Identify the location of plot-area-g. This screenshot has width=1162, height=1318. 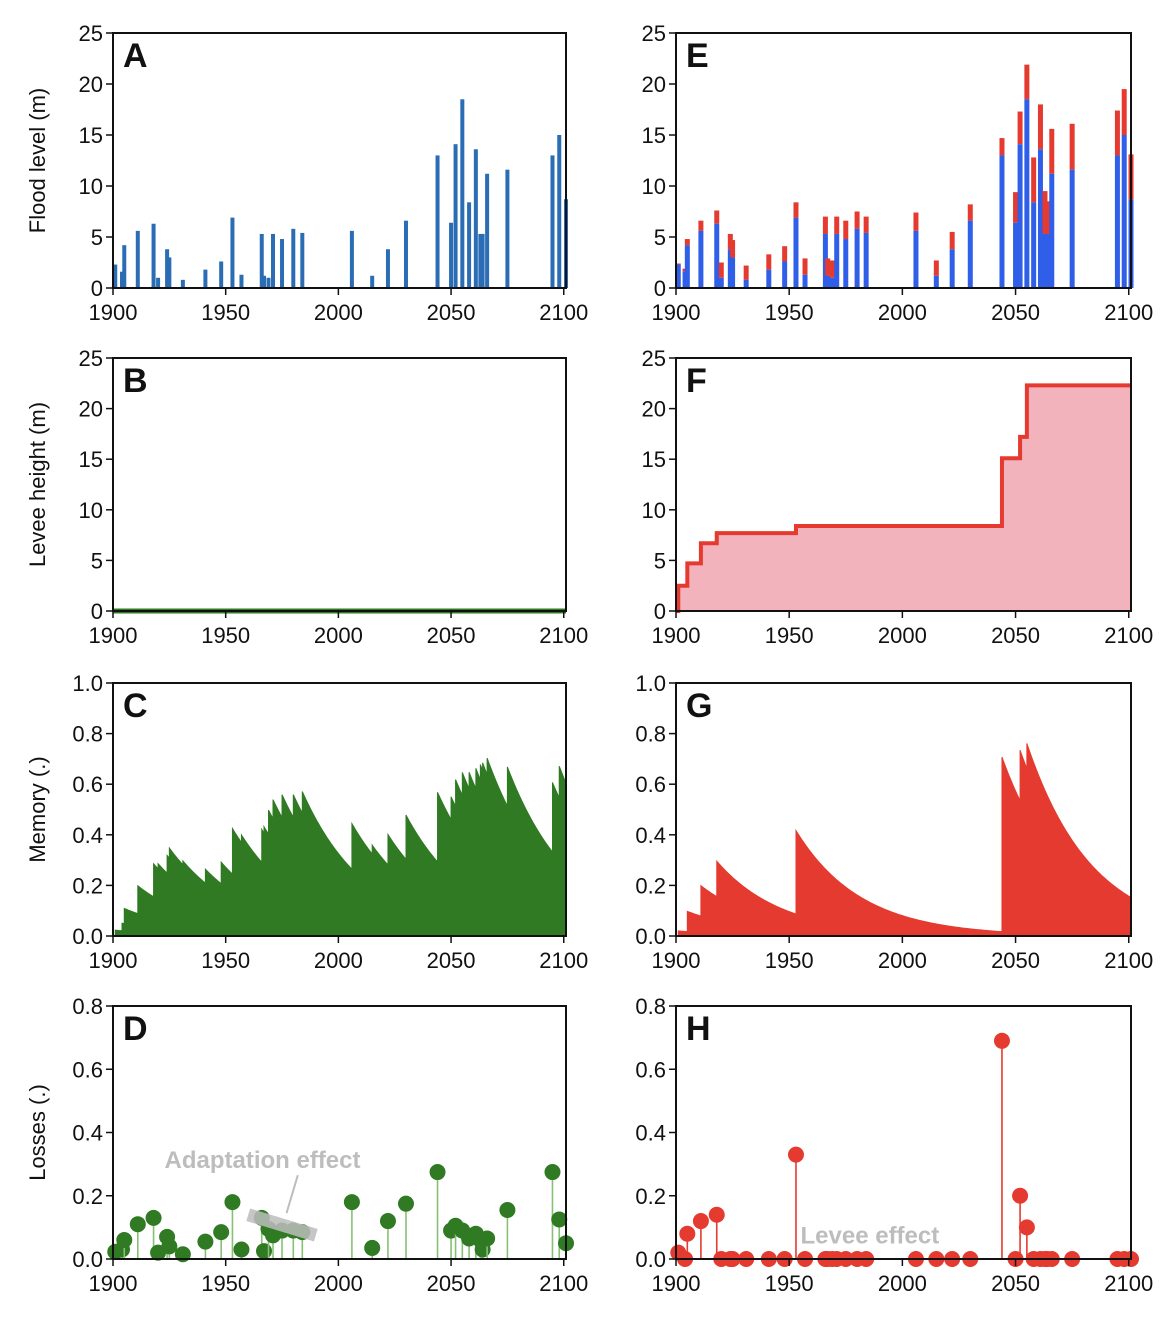
(904, 840).